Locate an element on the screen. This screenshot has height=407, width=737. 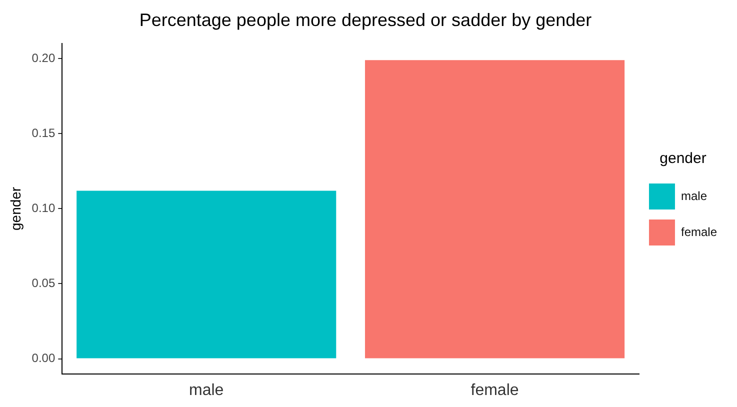
chart-title: Percentage people more depressed or sadder by gender is located at coordinates (365, 20).